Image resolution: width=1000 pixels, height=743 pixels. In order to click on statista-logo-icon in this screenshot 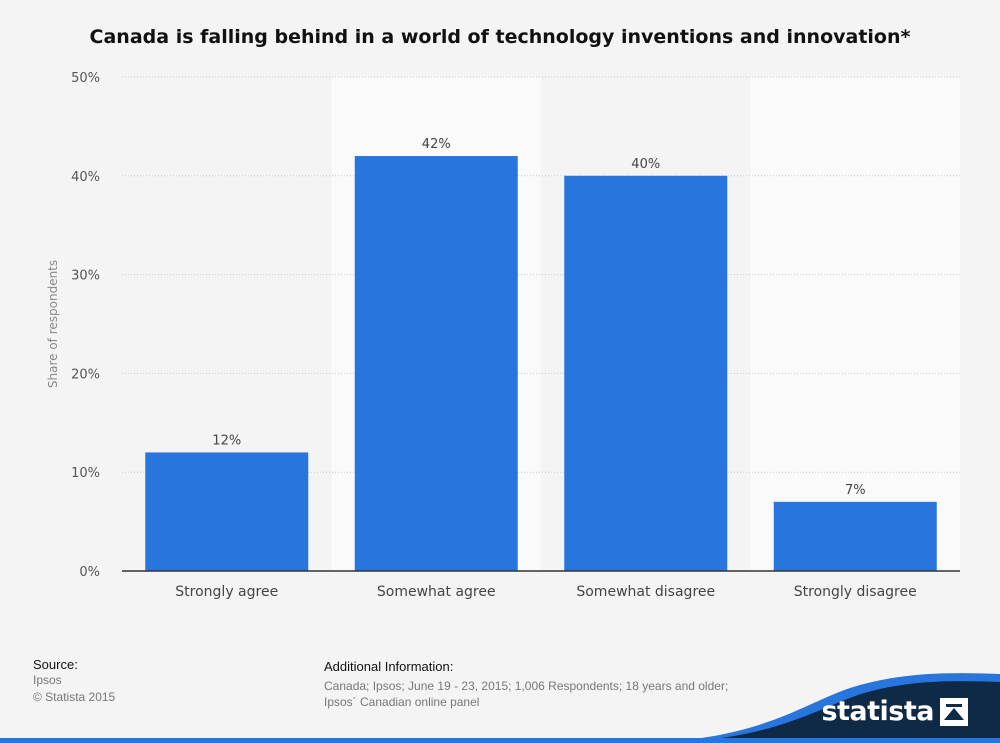, I will do `click(954, 711)`.